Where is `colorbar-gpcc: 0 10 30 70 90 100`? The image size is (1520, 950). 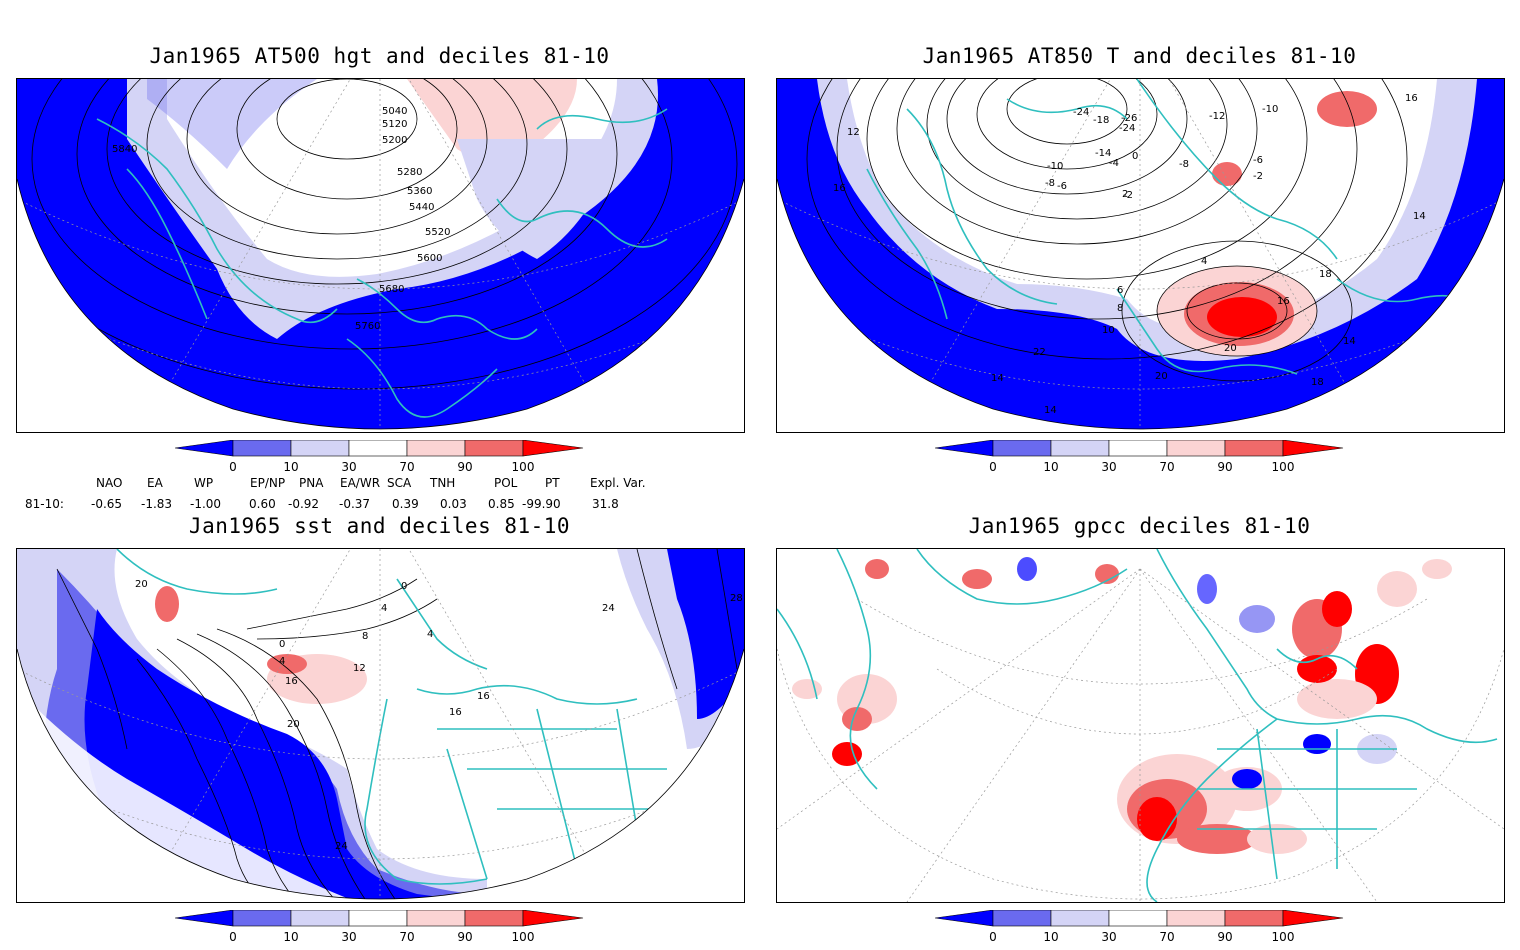
colorbar-gpcc: 0 10 30 70 90 100 is located at coordinates (1140, 930).